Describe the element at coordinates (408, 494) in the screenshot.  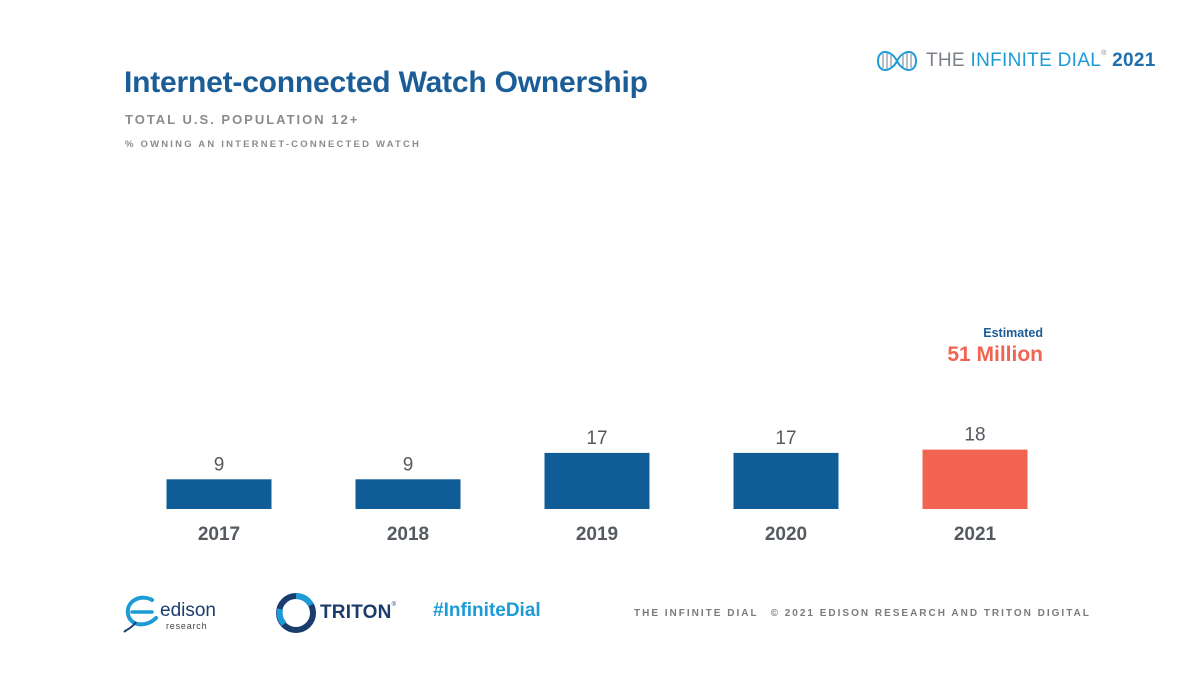
I see `bar-2018` at that location.